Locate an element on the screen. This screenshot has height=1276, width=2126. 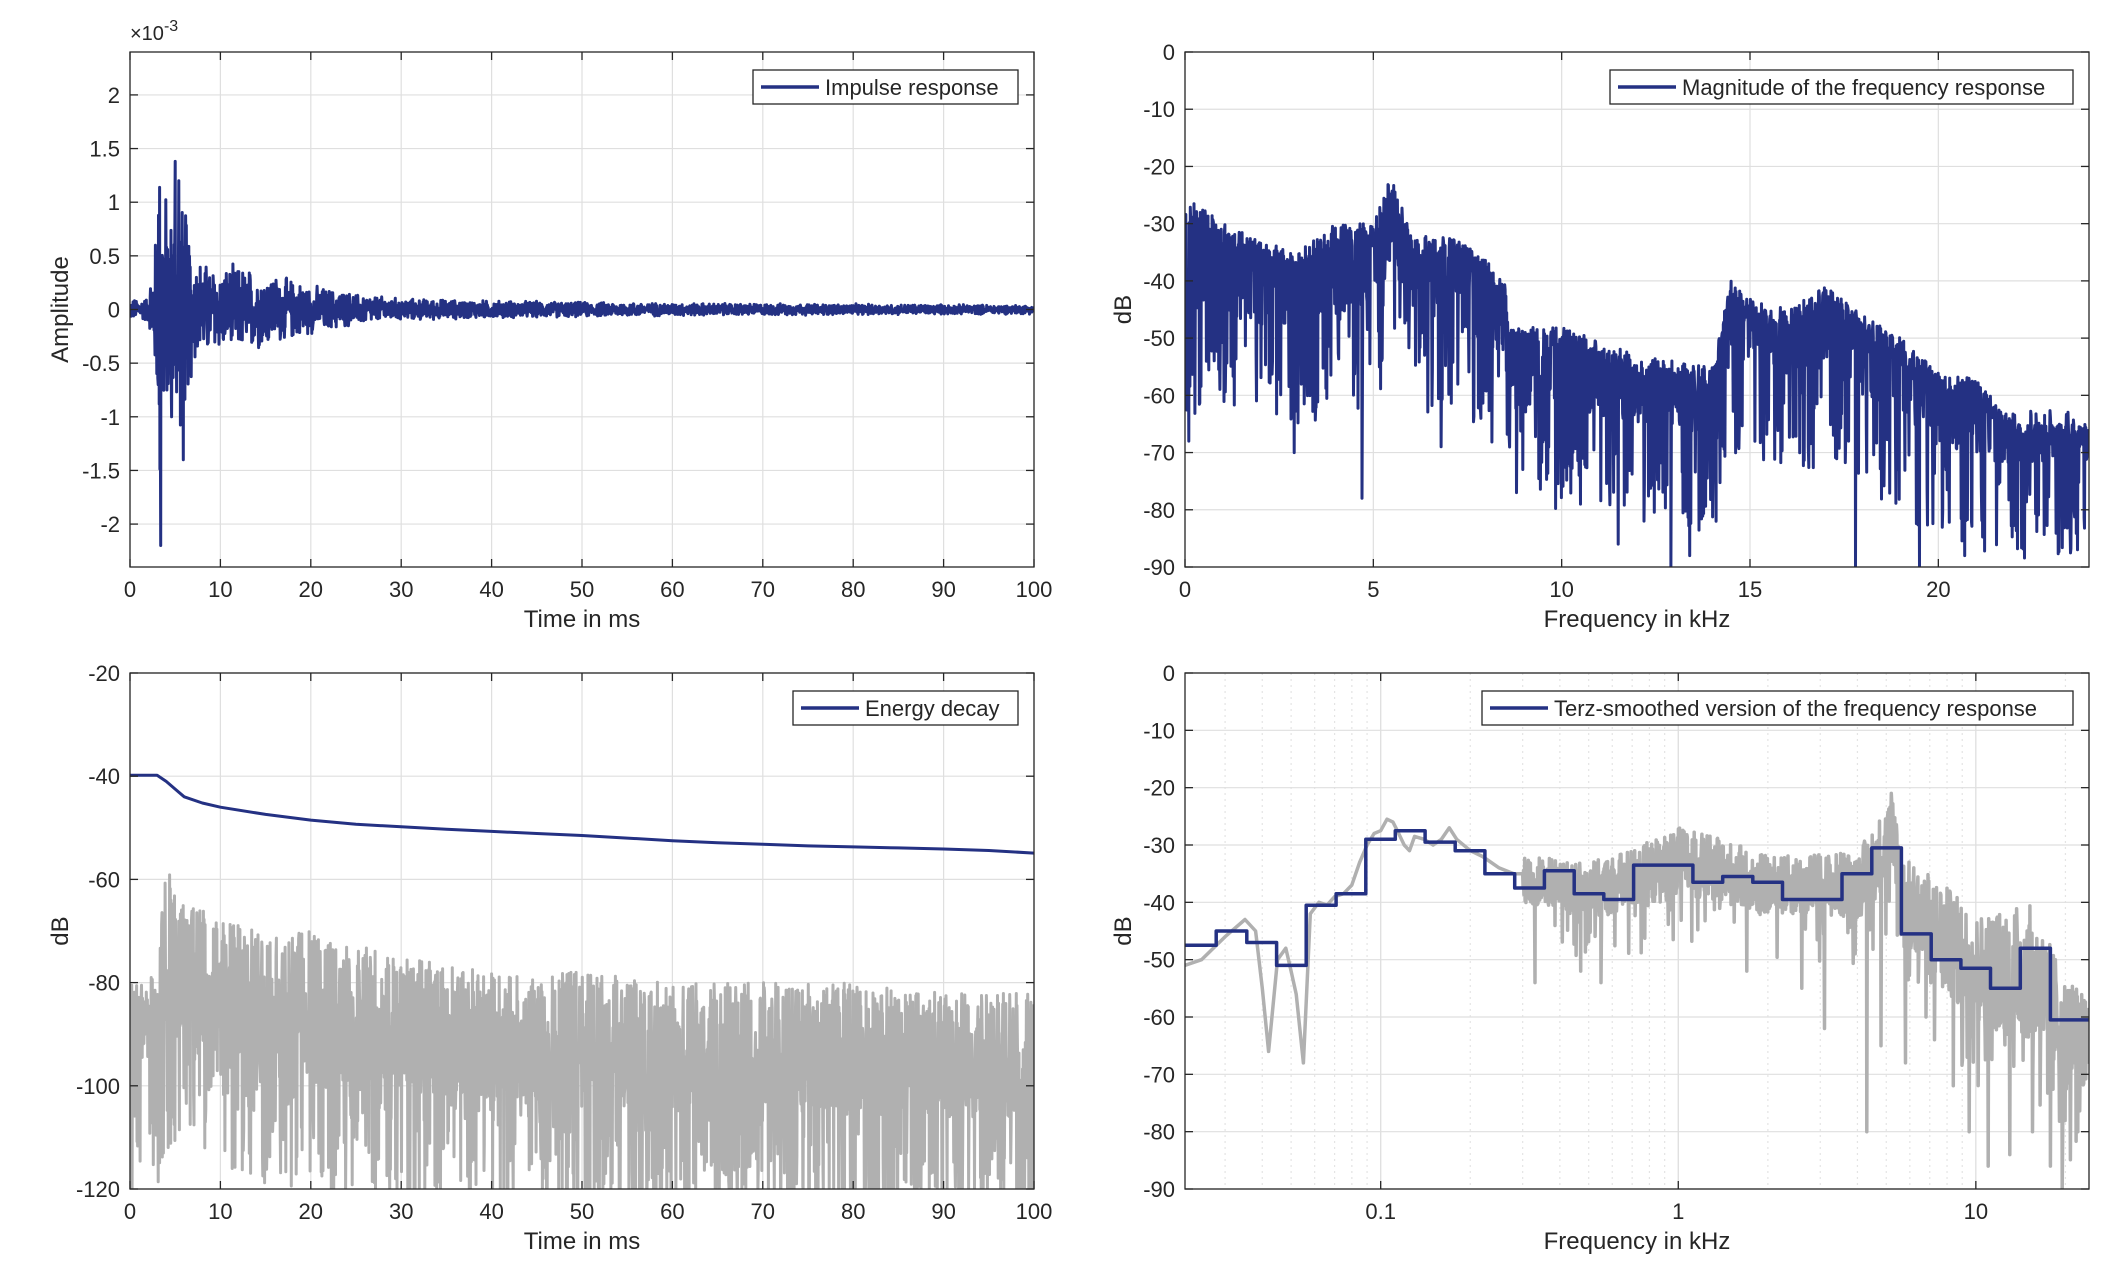
legend: Energy decay is located at coordinates (905, 708).